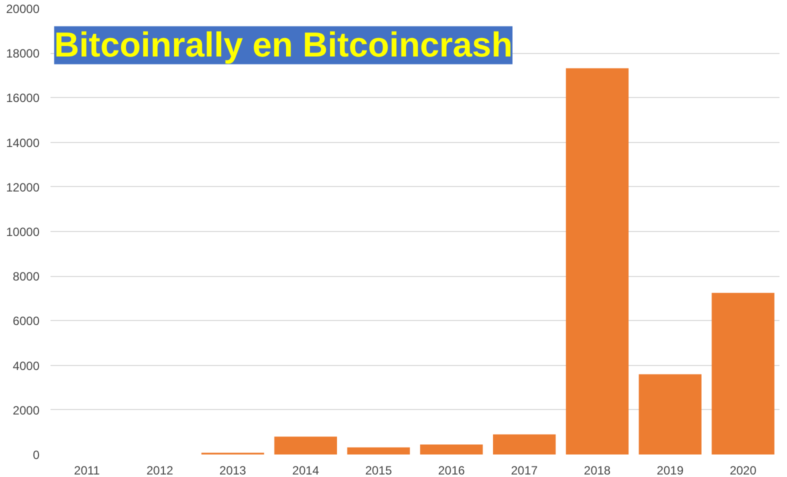 The image size is (787, 477). I want to click on x-tick-label: 2014, so click(306, 470).